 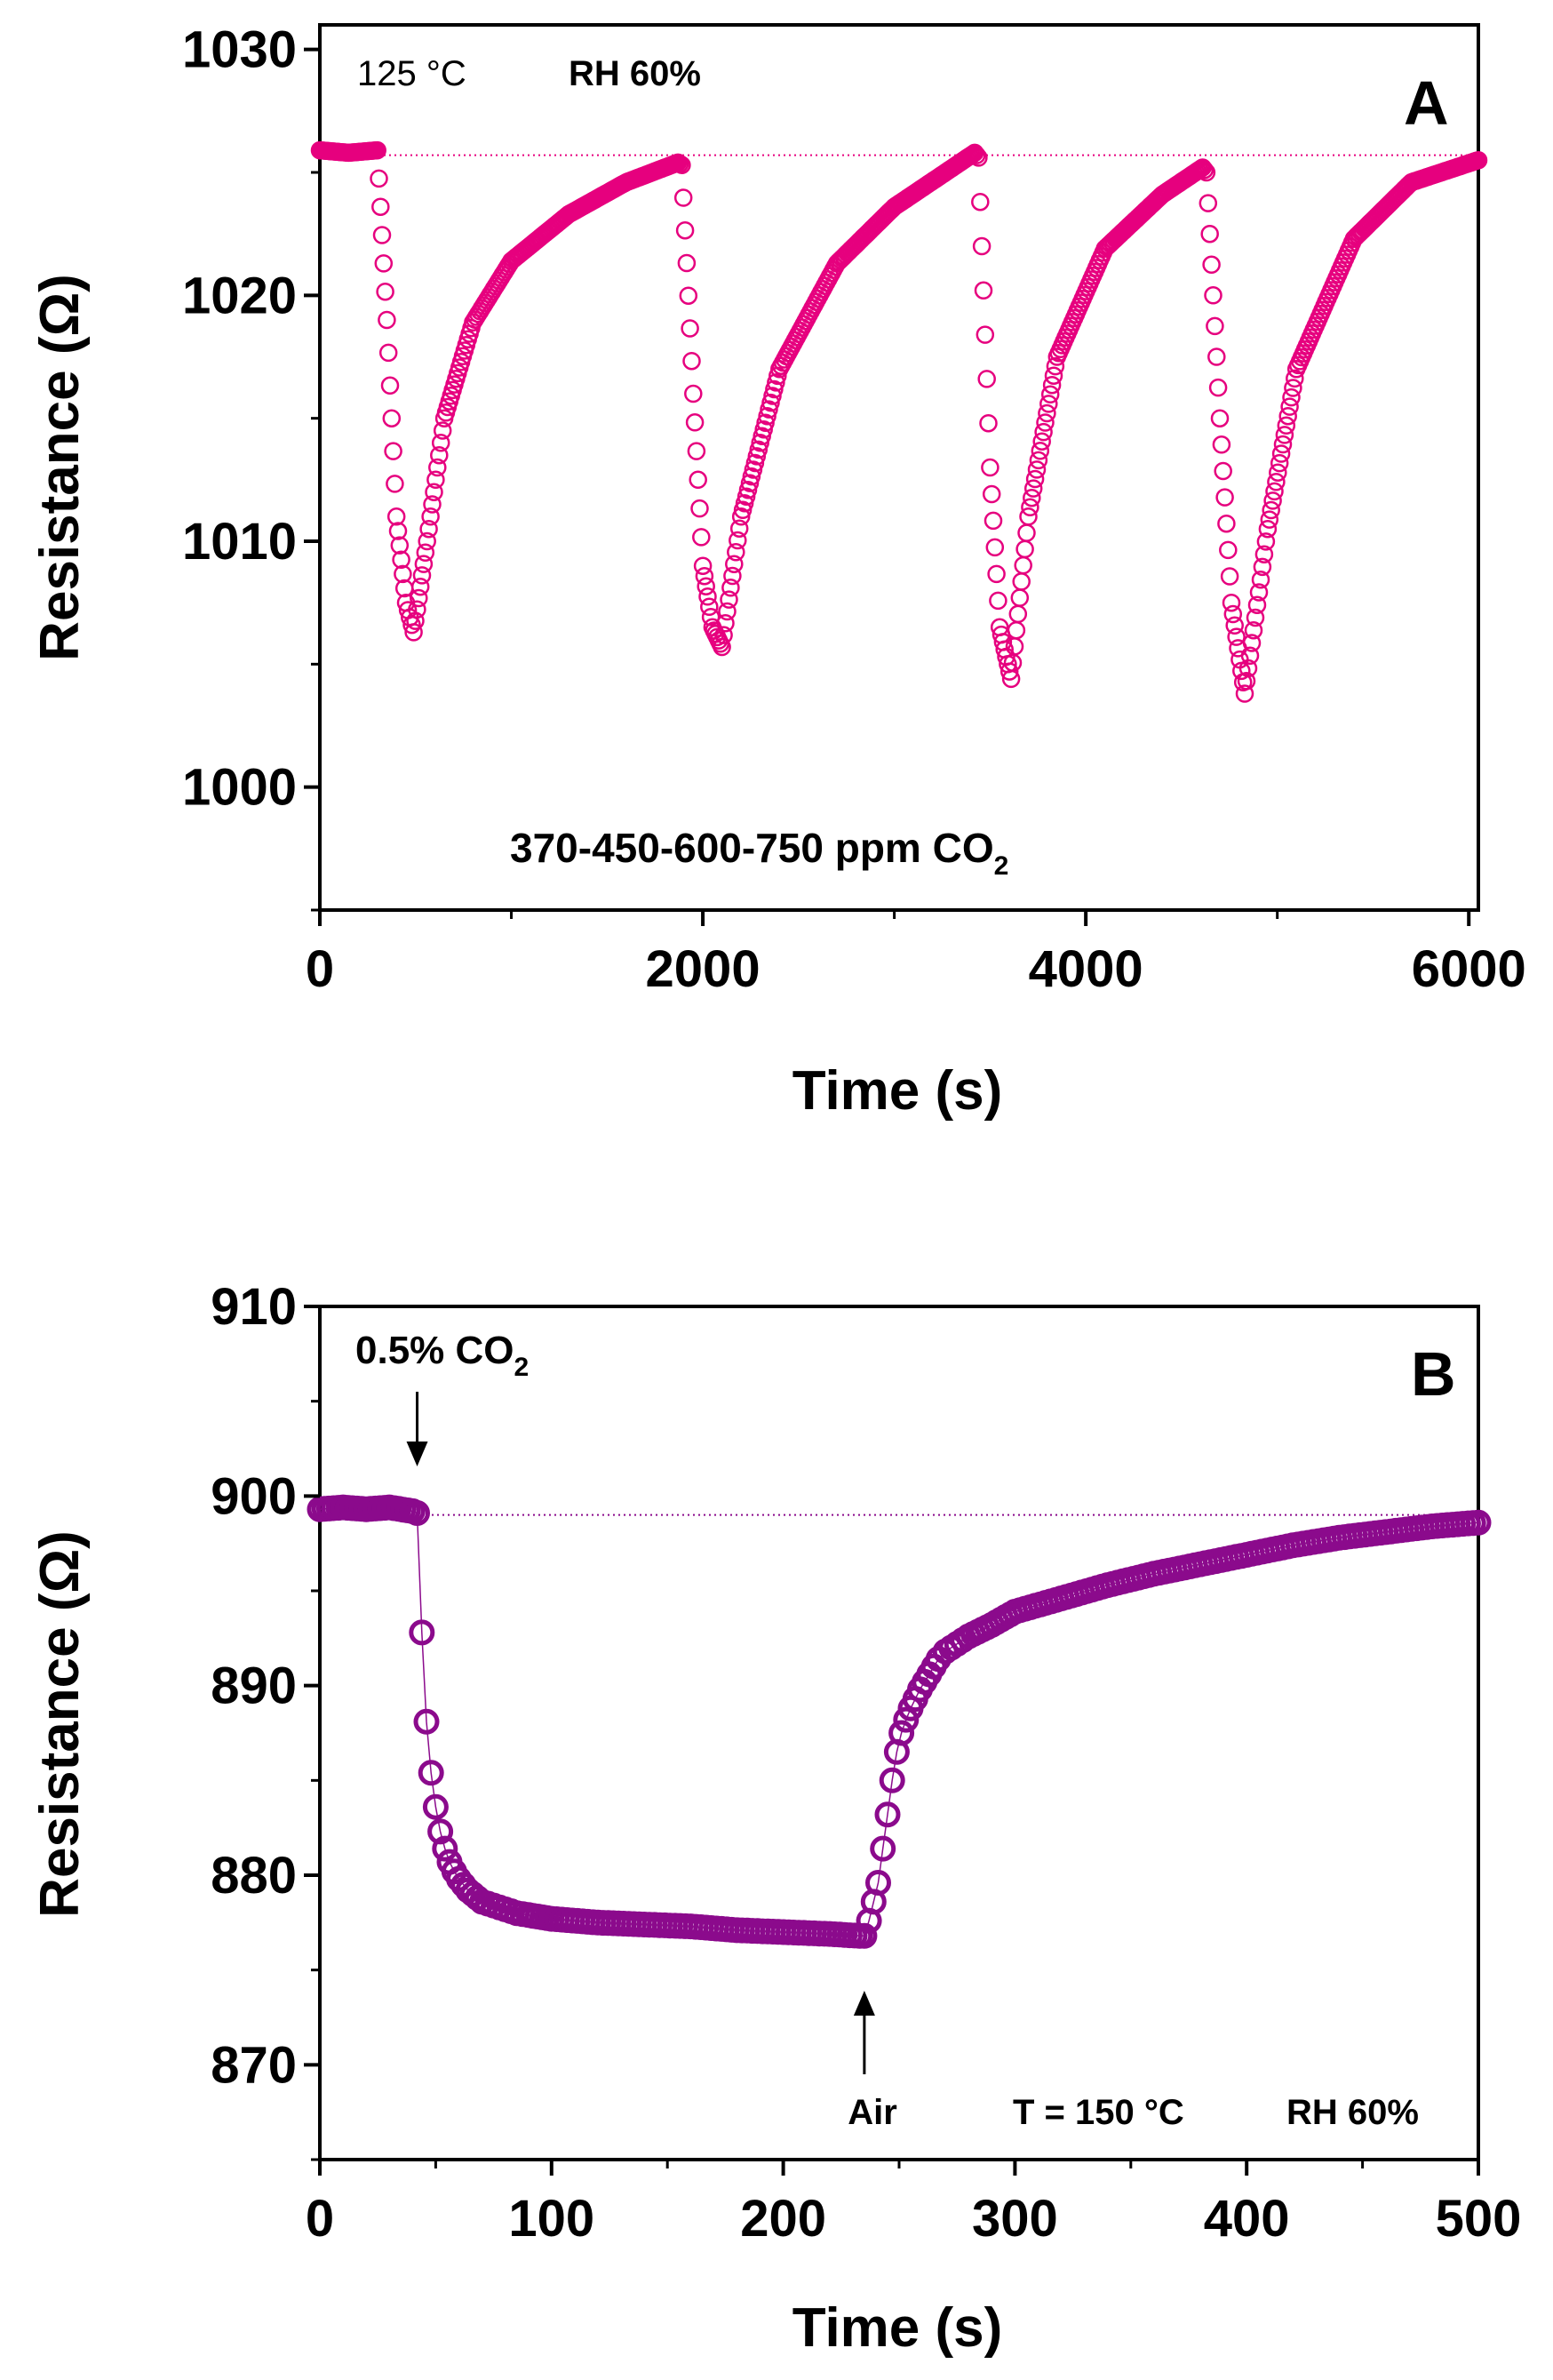 What do you see at coordinates (1352, 2112) in the screenshot?
I see `panel-b-humidity: RH 60%` at bounding box center [1352, 2112].